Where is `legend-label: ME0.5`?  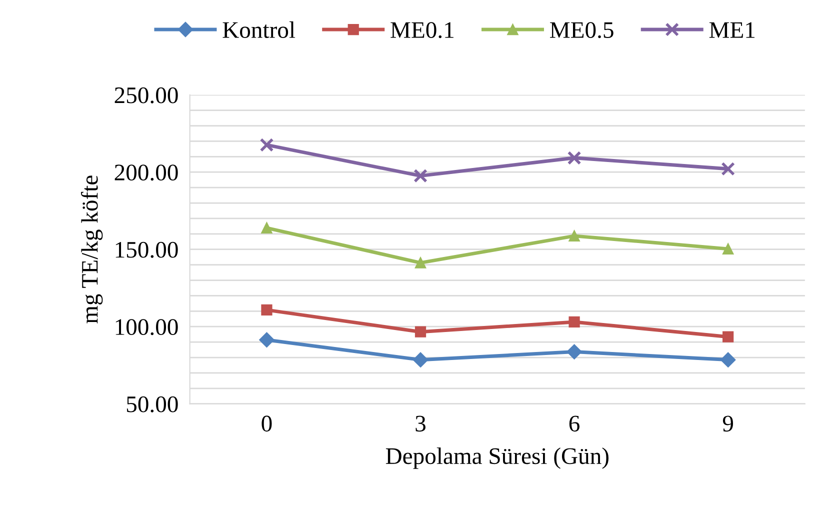 legend-label: ME0.5 is located at coordinates (582, 30).